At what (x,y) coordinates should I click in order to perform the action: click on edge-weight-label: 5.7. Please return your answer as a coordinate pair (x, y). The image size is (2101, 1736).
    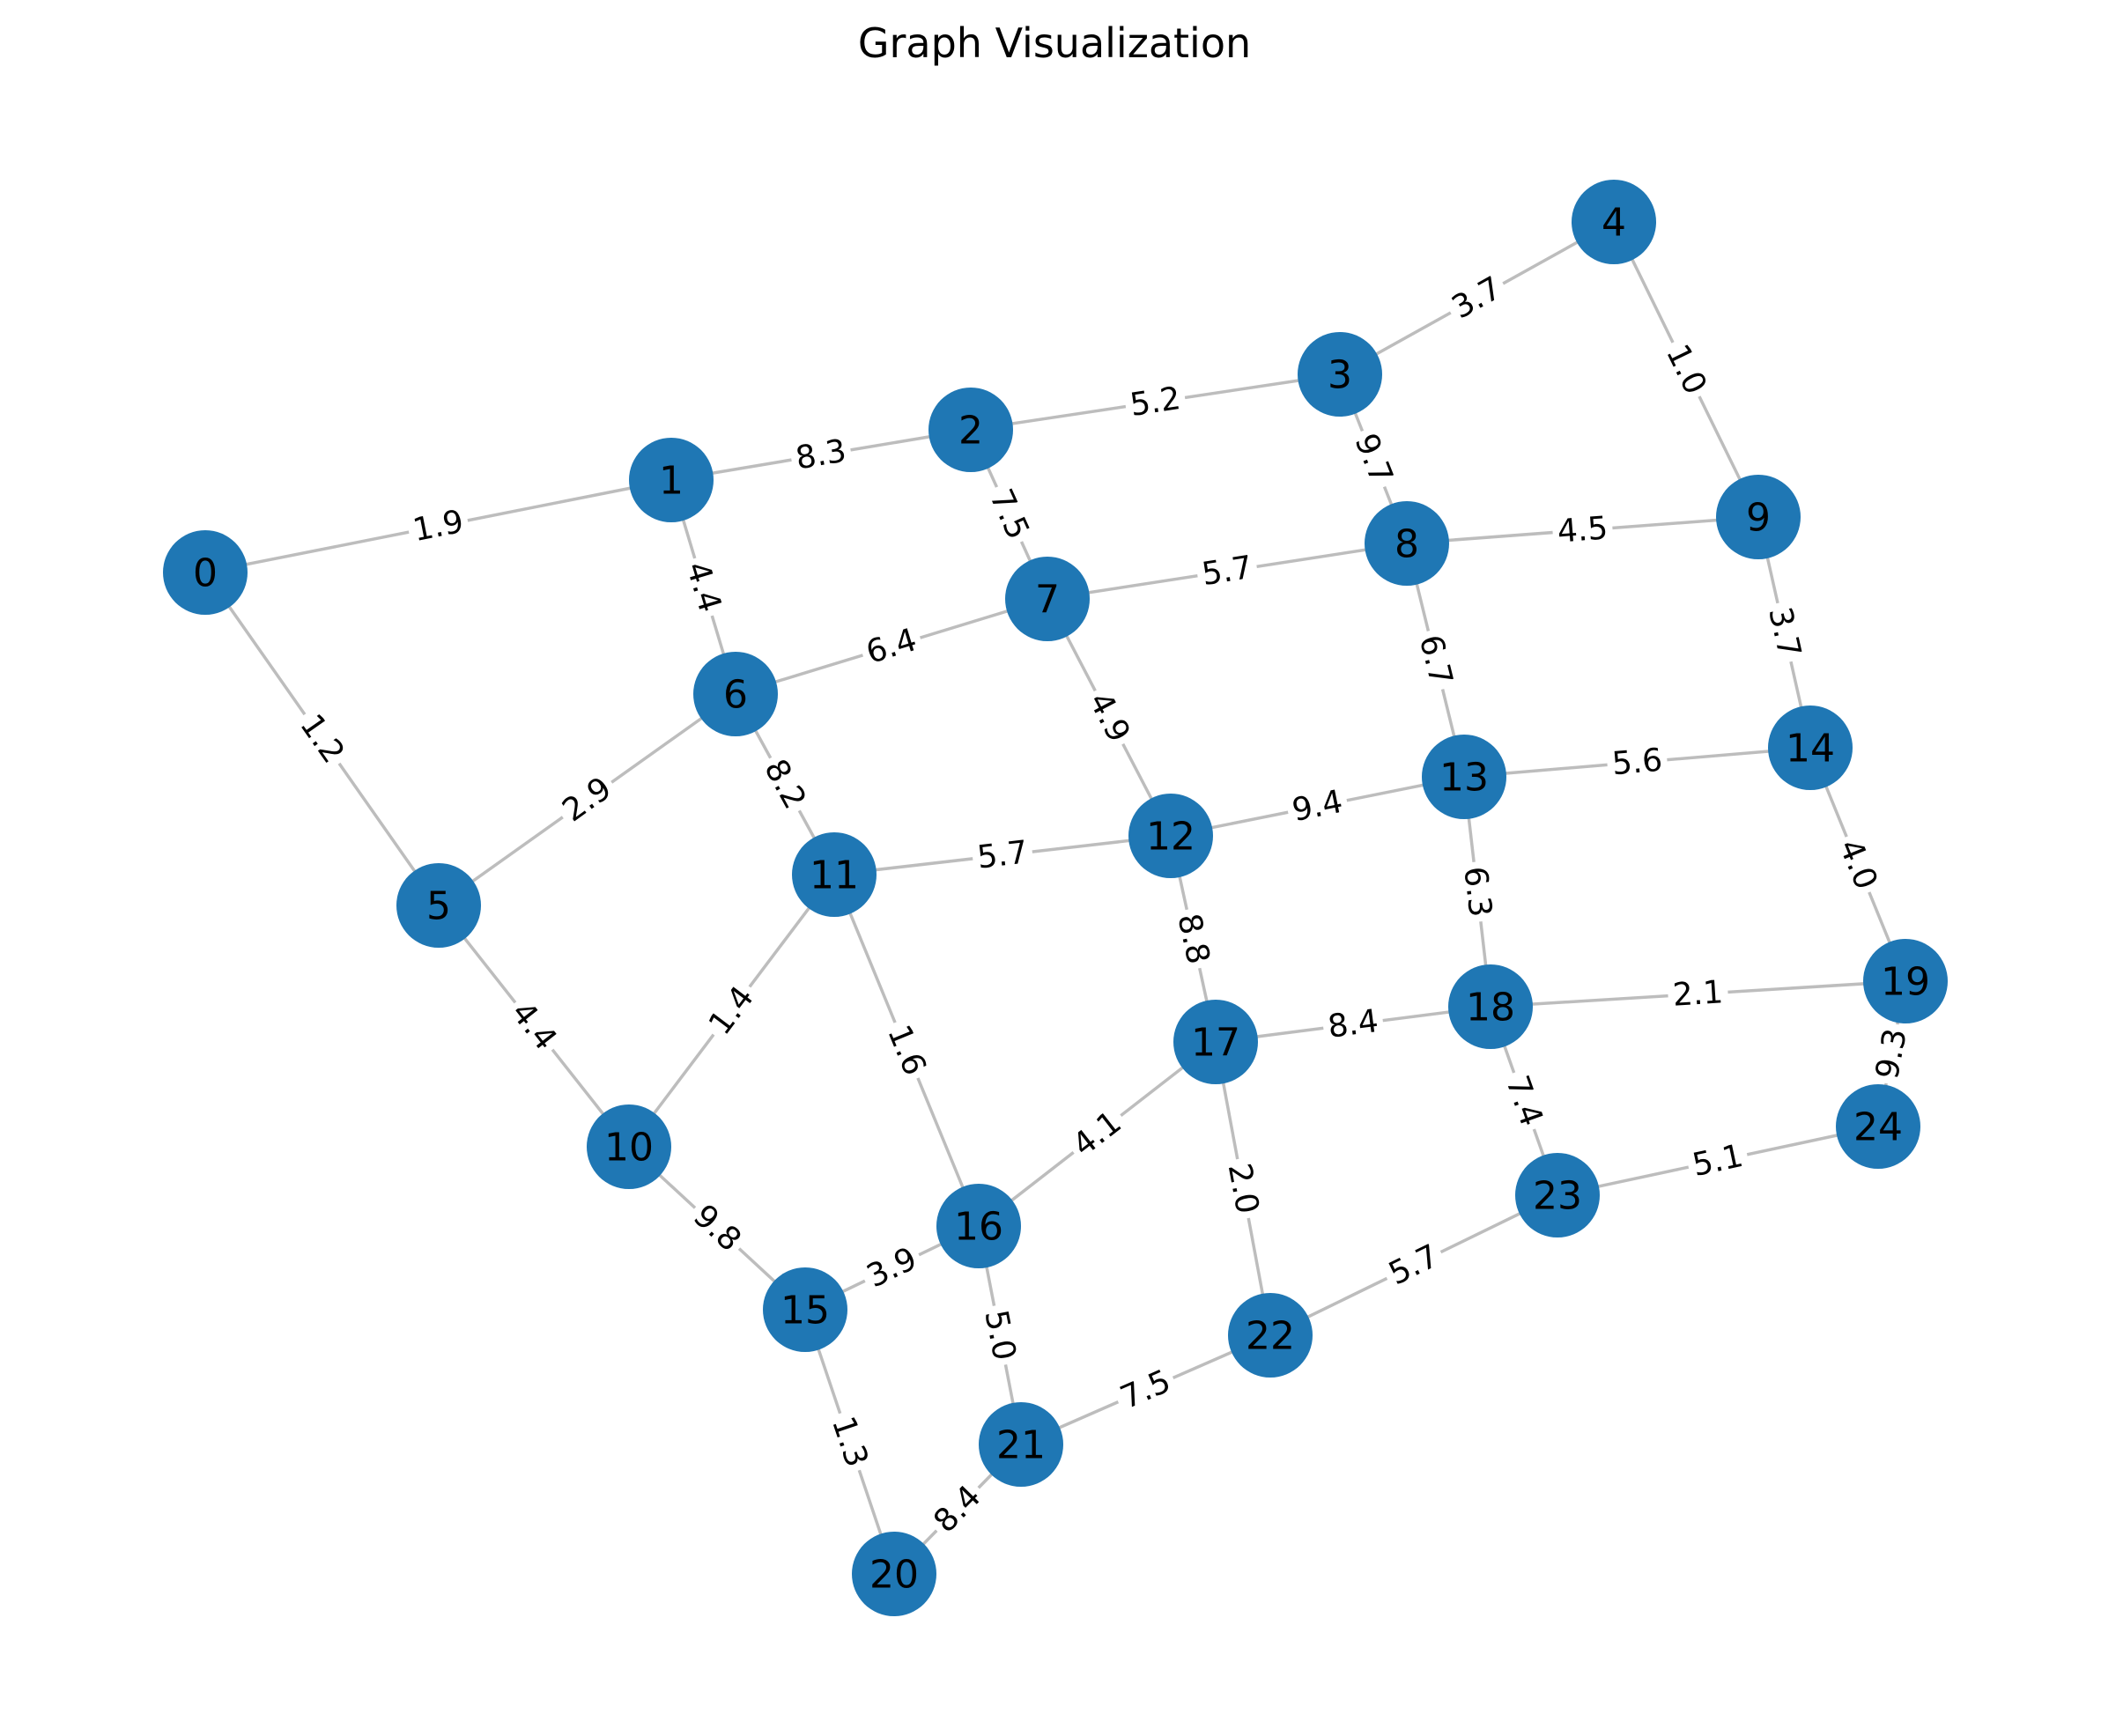
    Looking at the image, I should click on (1227, 571).